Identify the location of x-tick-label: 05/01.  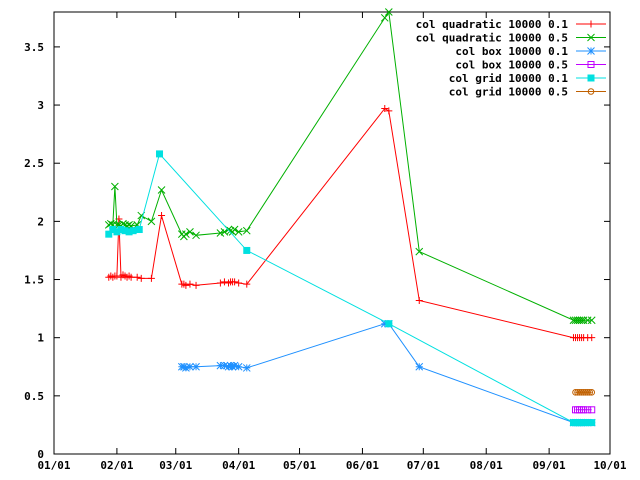
(299, 465).